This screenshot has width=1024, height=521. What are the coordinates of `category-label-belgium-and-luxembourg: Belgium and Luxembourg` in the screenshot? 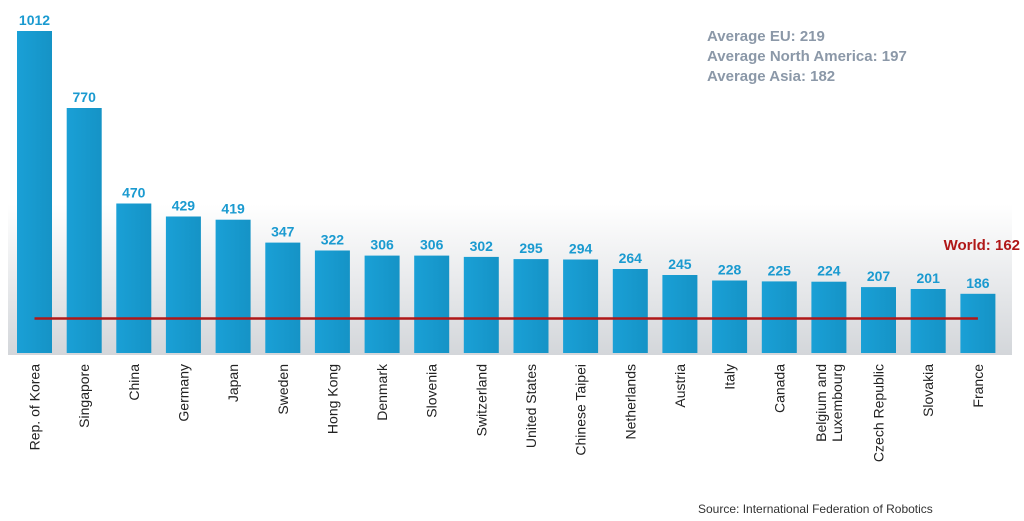 It's located at (829, 403).